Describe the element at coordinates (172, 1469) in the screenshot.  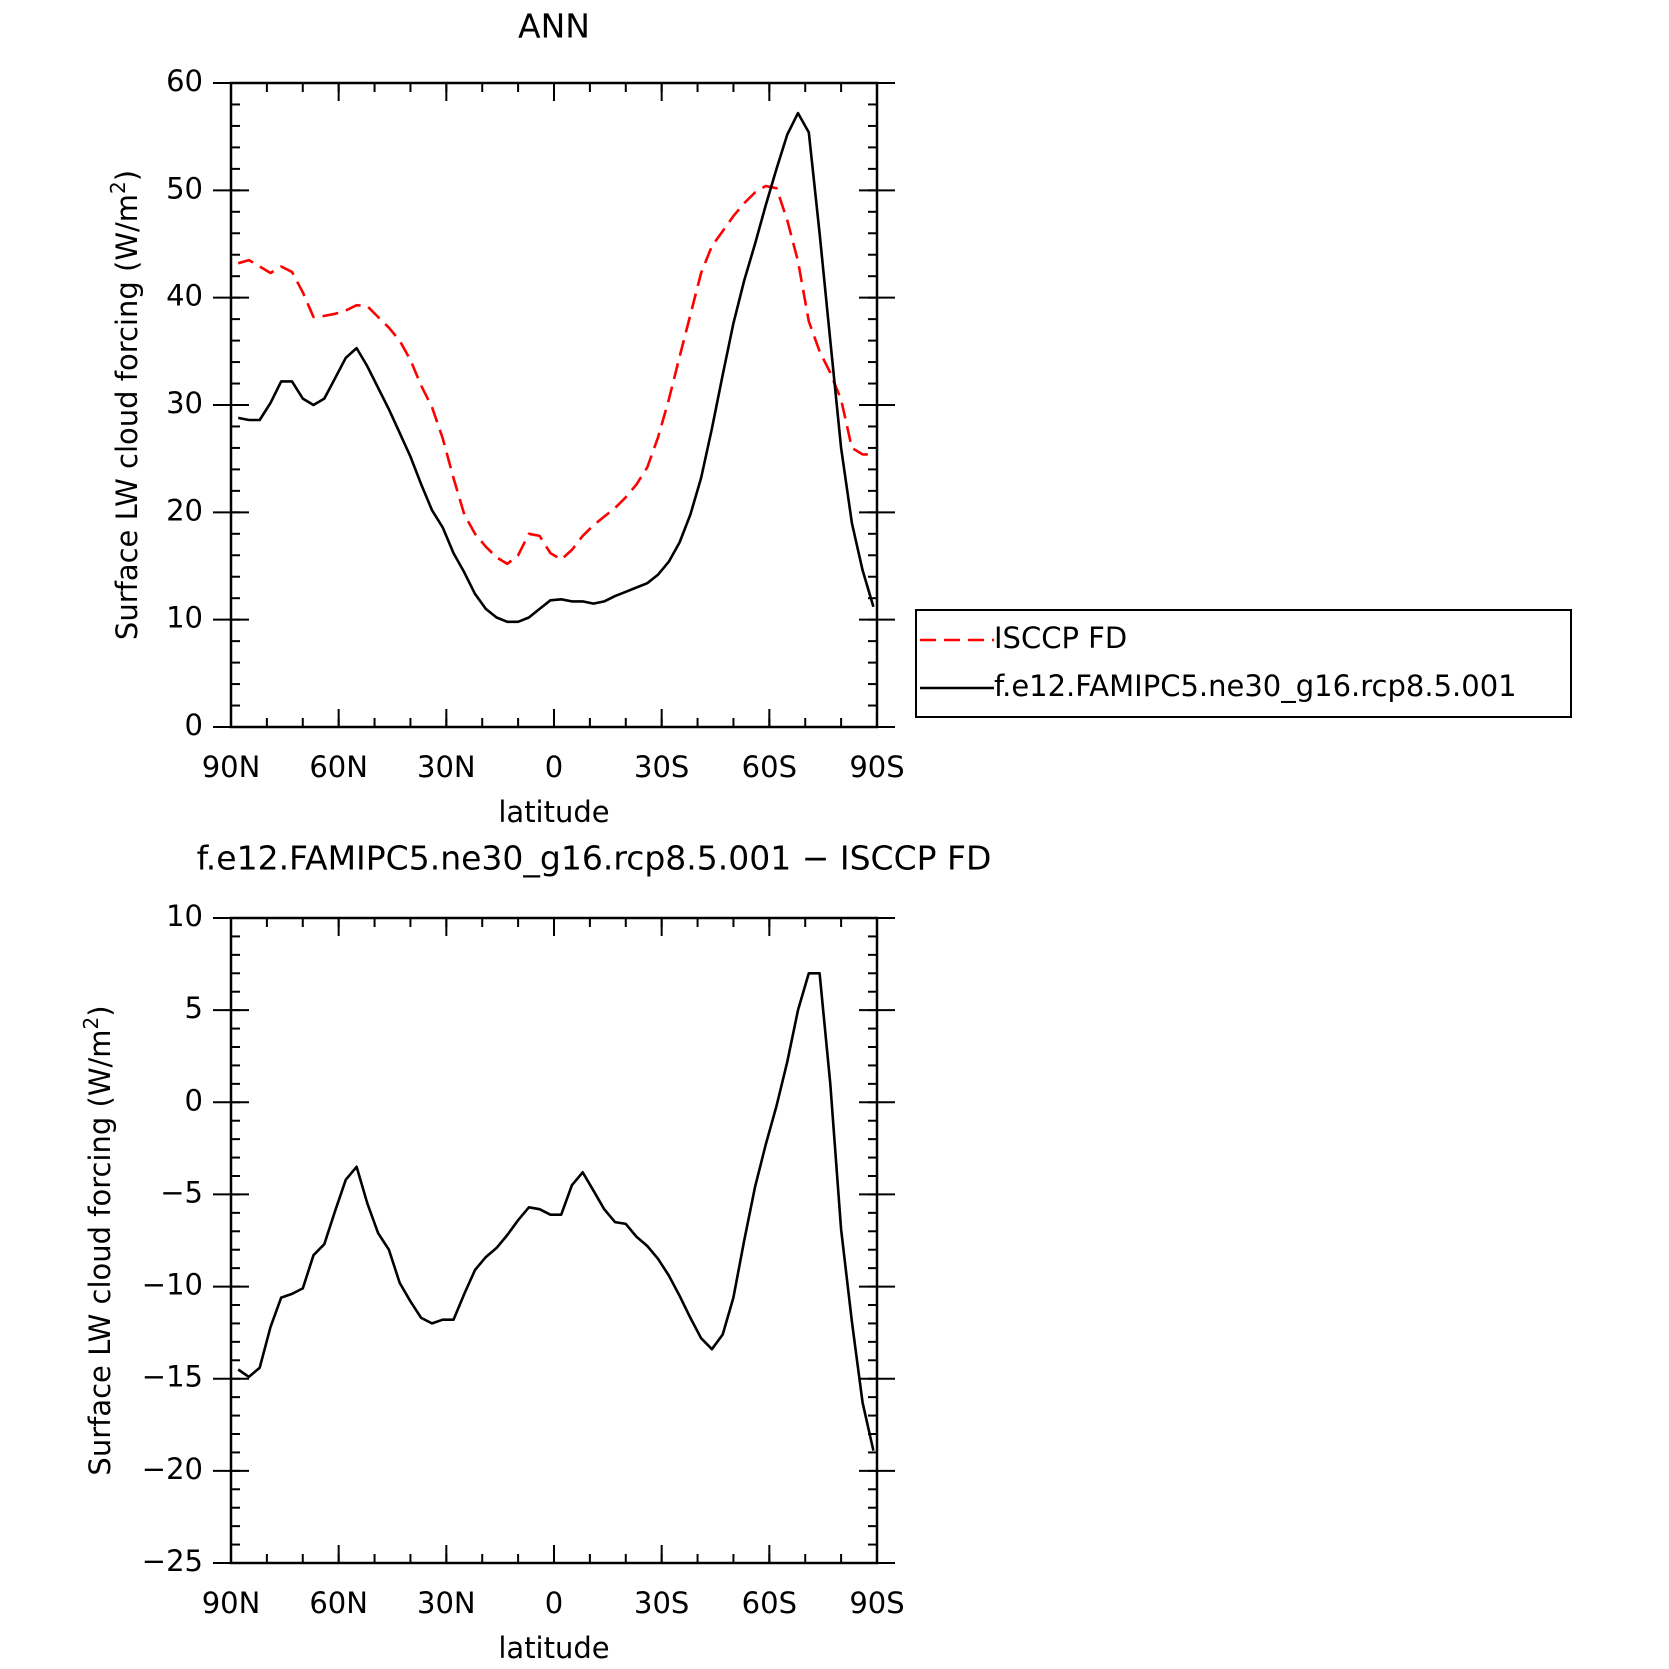
I see `y-tick-label: −20` at that location.